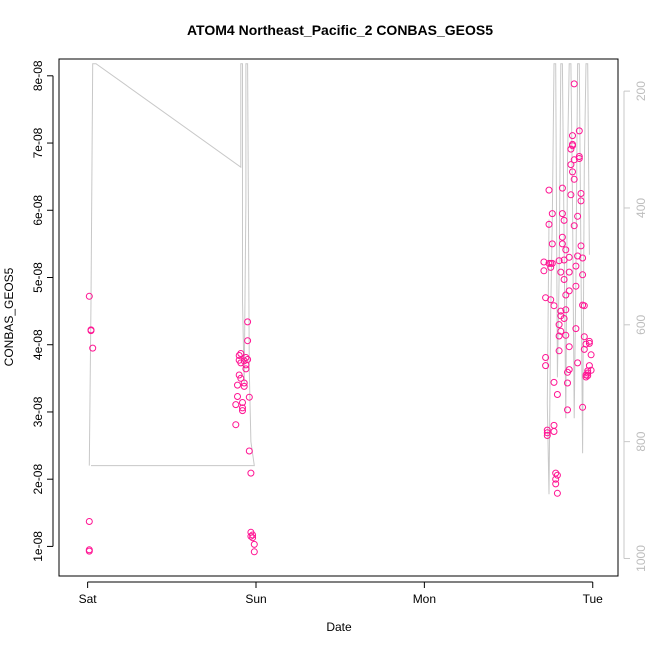 The height and width of the screenshot is (650, 650). Describe the element at coordinates (9, 316) in the screenshot. I see `y-axis-label: CONBAS_GEOS5` at that location.